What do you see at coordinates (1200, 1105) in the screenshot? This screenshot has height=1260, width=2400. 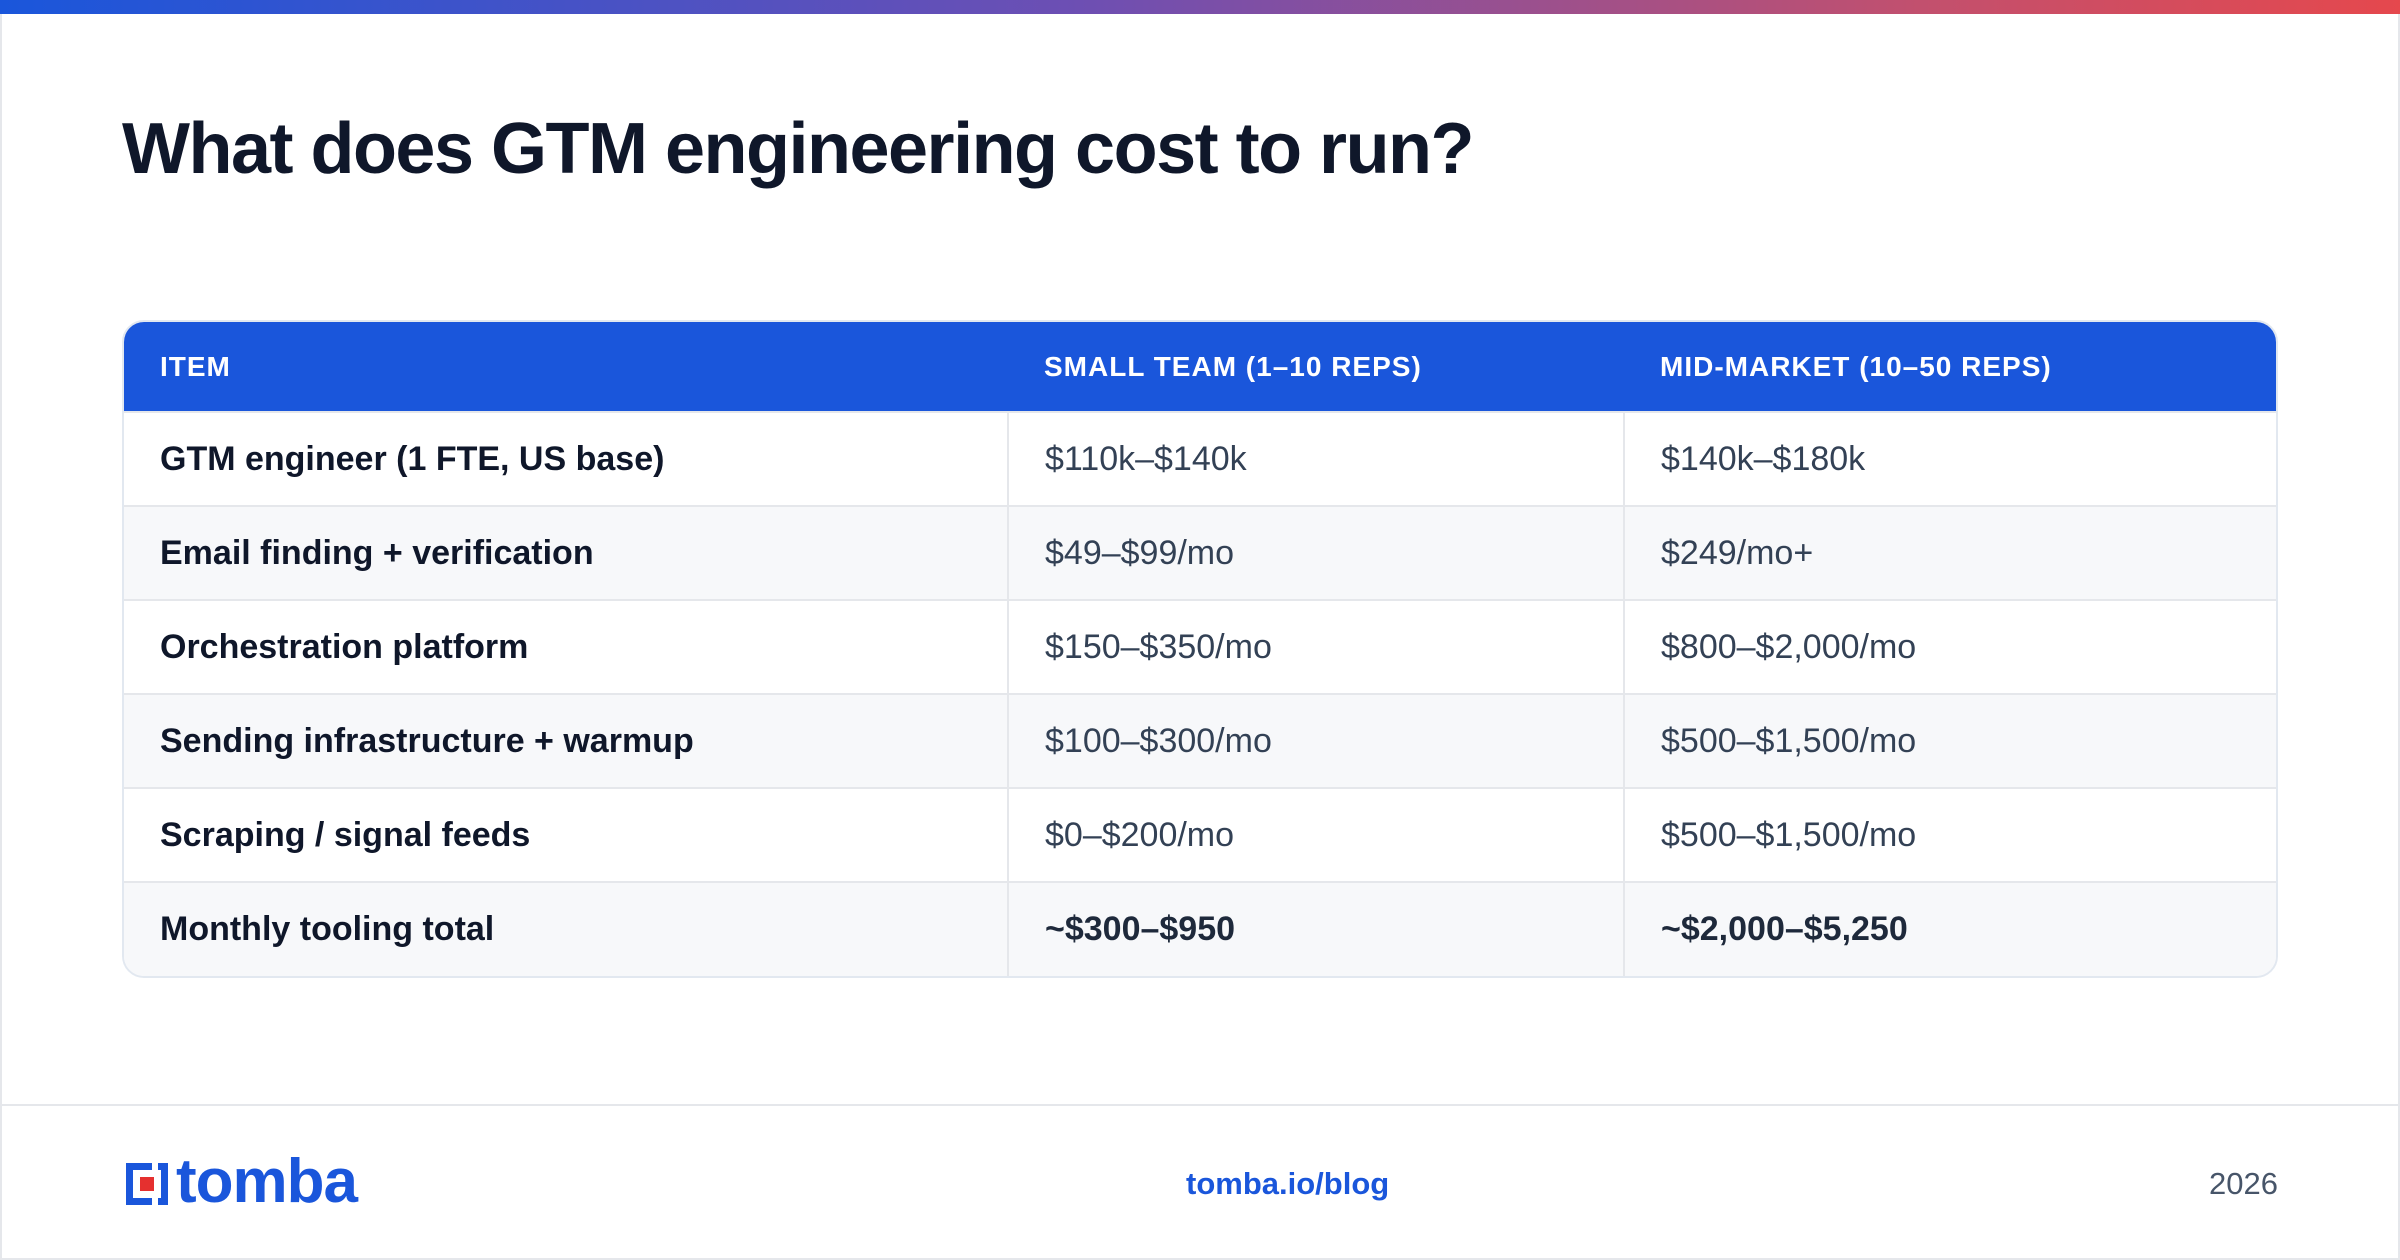 I see `footer-divider` at bounding box center [1200, 1105].